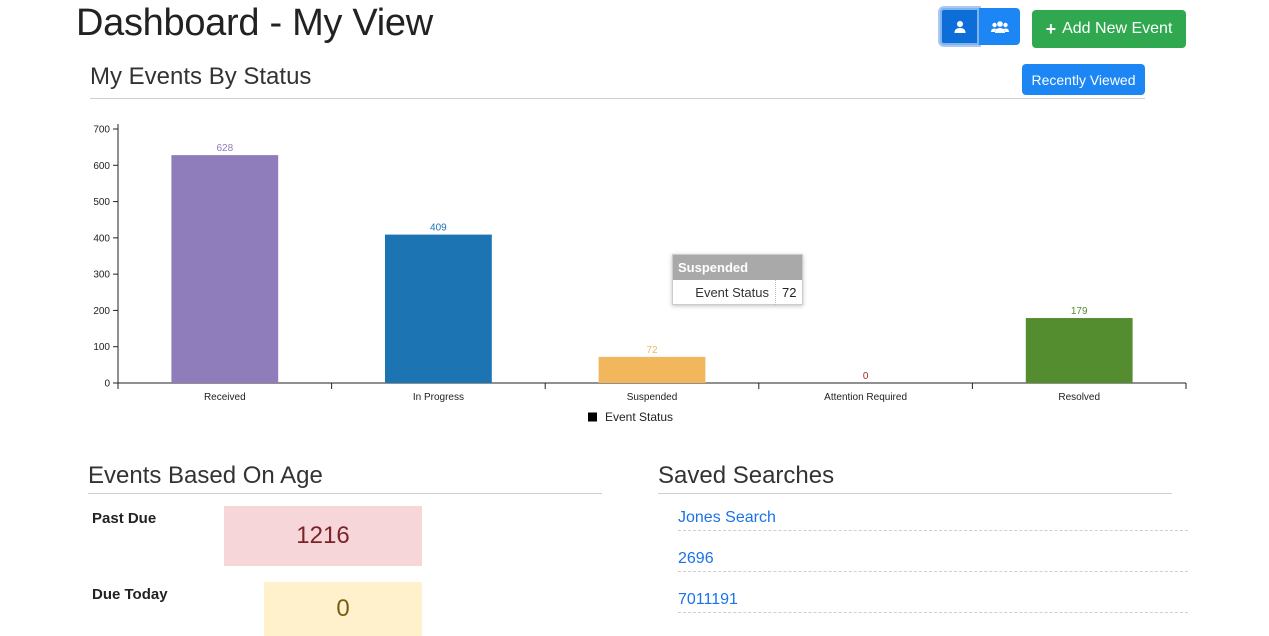 Image resolution: width=1269 pixels, height=636 pixels. What do you see at coordinates (101, 311) in the screenshot?
I see `y-tick-label: 200` at bounding box center [101, 311].